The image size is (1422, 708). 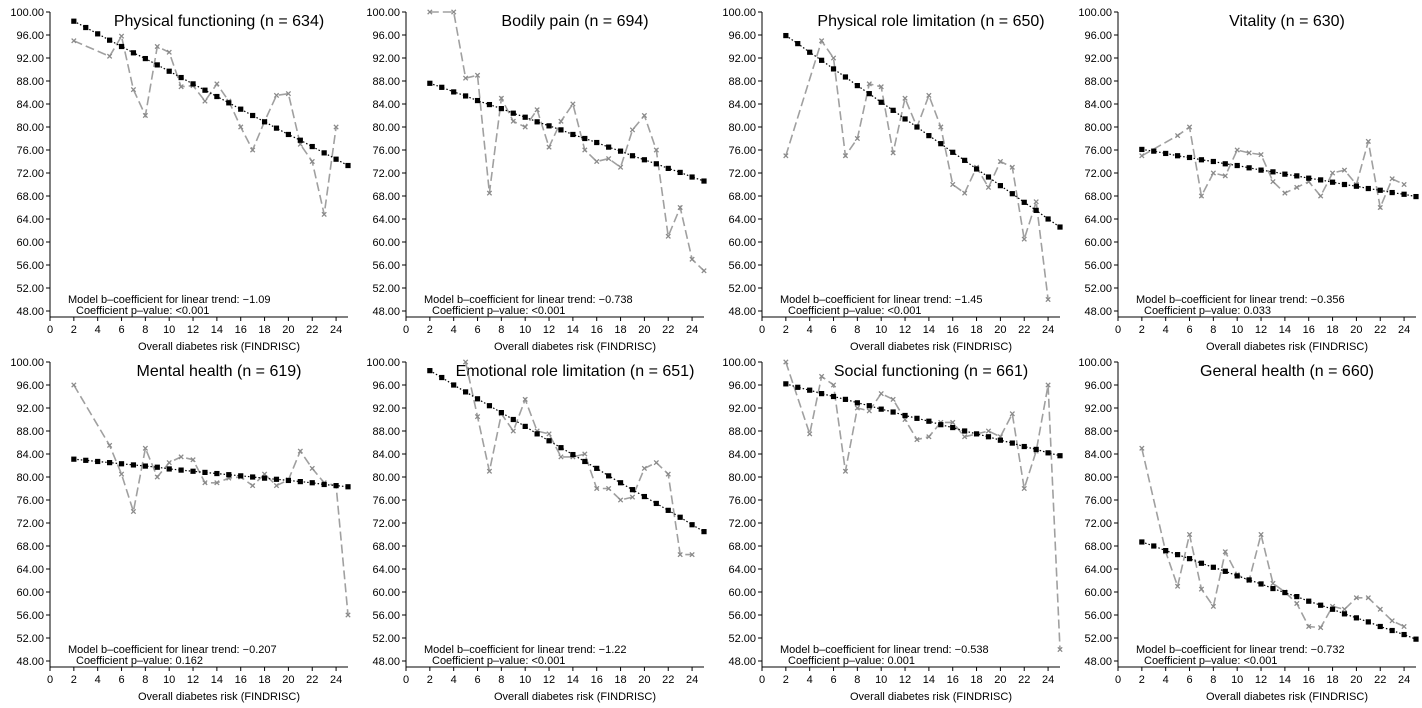 I want to click on panel-title: Physical role limitation (n = 650), so click(x=930, y=21).